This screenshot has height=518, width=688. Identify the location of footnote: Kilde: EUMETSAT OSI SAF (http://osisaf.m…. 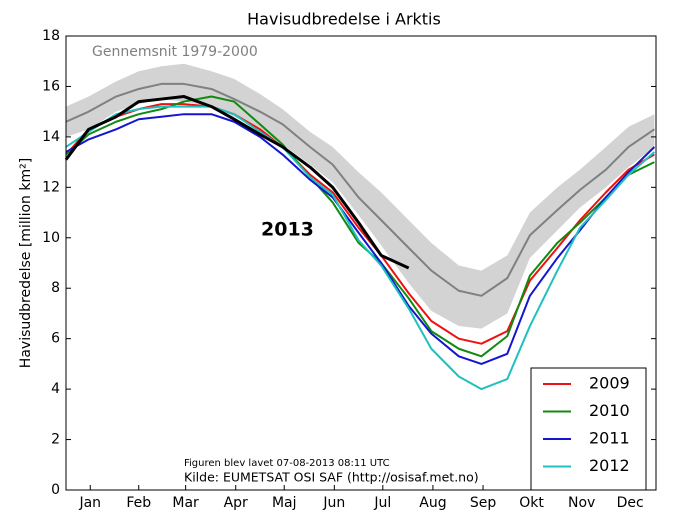
(331, 477).